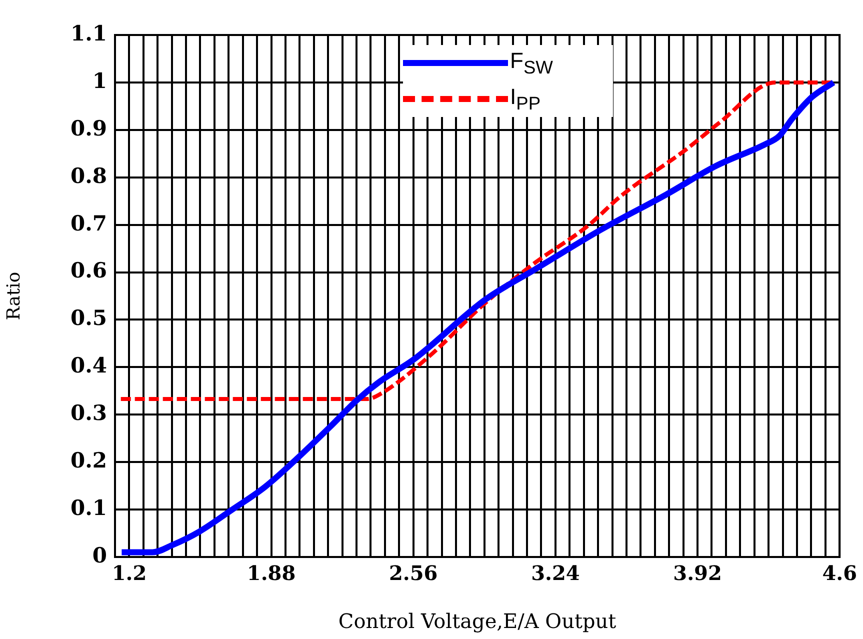 This screenshot has width=863, height=639. I want to click on x-tick-label: 3.24, so click(555, 573).